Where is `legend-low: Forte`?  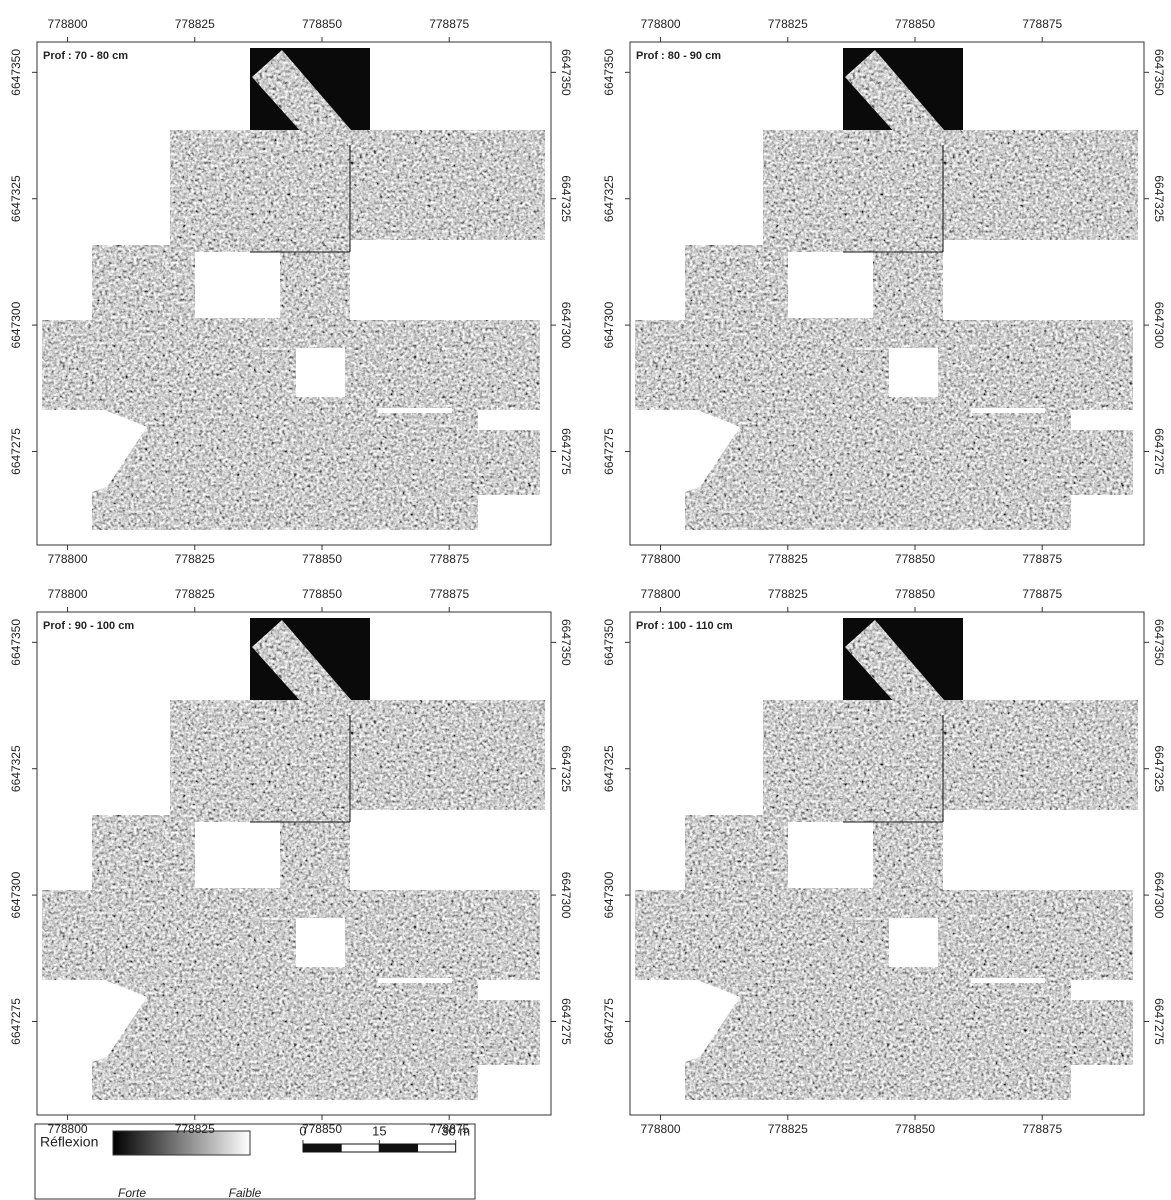
legend-low: Forte is located at coordinates (132, 1193).